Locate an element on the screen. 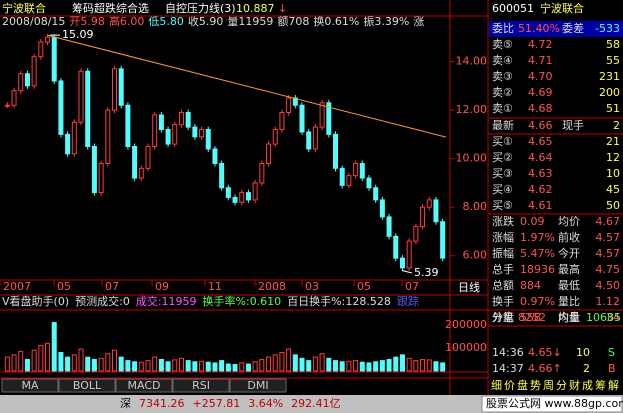 Image resolution: width=623 pixels, height=413 pixels. annotation-leader is located at coordinates (407, 272).